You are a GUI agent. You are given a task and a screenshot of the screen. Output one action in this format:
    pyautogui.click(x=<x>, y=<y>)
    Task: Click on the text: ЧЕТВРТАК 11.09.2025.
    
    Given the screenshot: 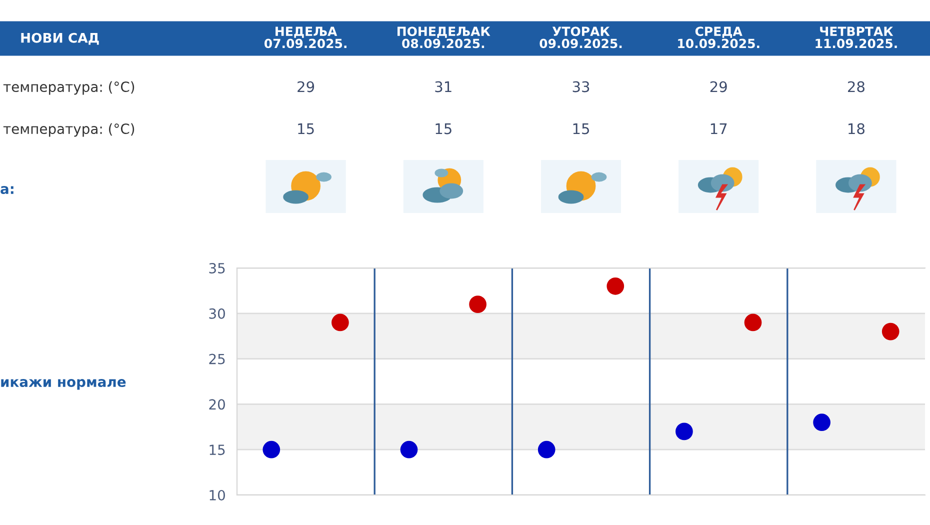 What is the action you would take?
    pyautogui.click(x=856, y=37)
    